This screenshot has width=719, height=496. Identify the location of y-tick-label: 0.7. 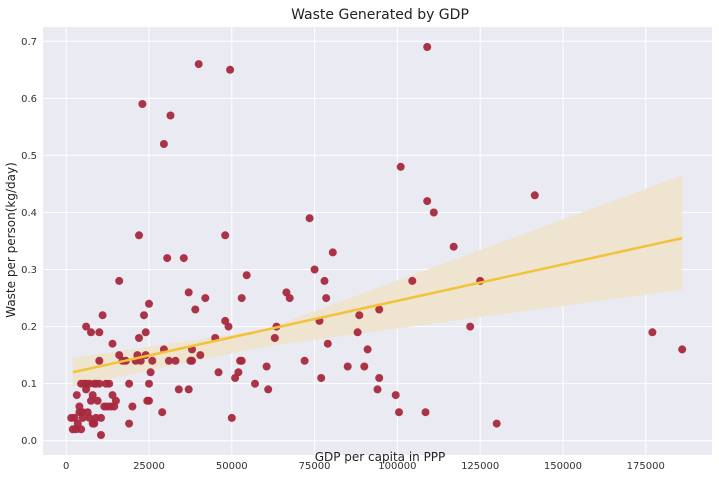
(29, 42).